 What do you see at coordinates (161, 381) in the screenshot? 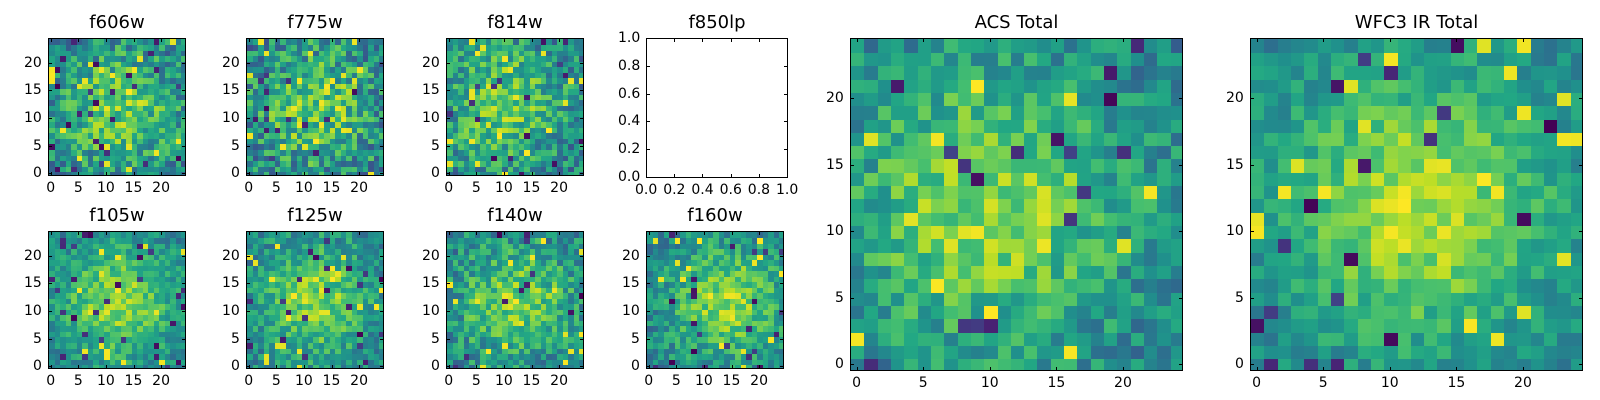
I see `x-tick-label: 20` at bounding box center [161, 381].